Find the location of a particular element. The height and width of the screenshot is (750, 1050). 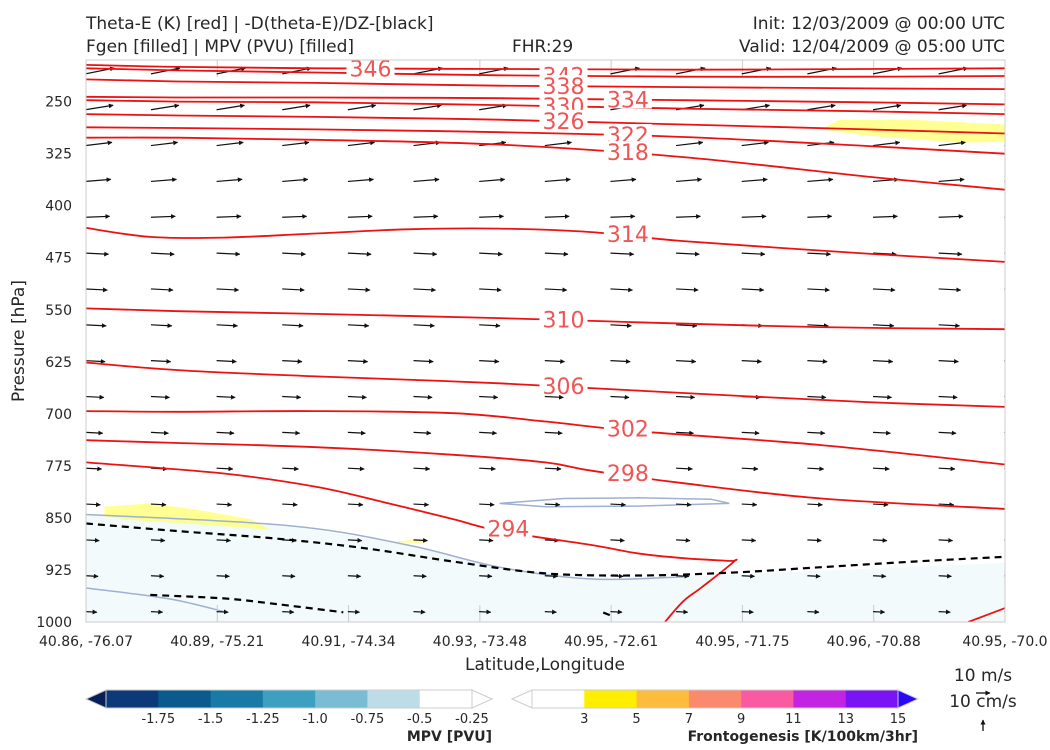

frontogenesis-colorbar: 3 5 7 9 11 13 15 is located at coordinates (715, 708).